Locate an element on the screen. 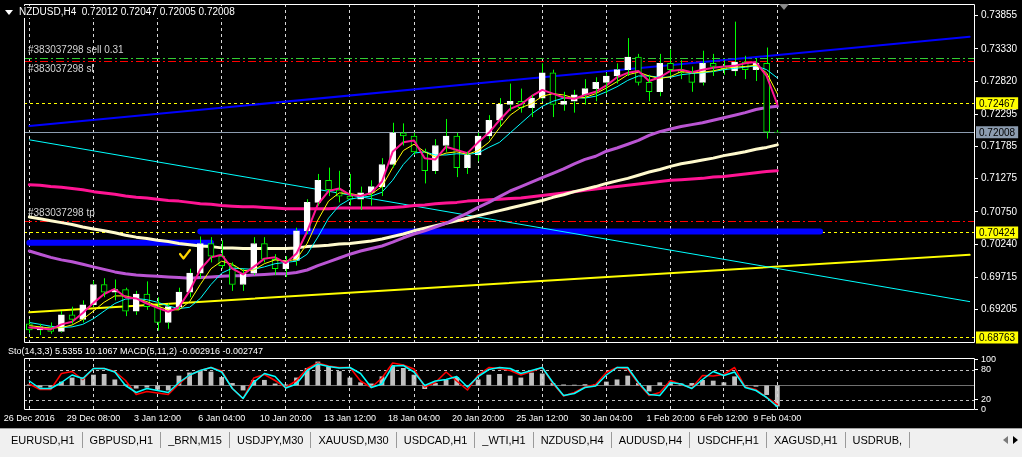 The height and width of the screenshot is (457, 1022). x-tick-label: 25 Jan 12:00 is located at coordinates (542, 417).